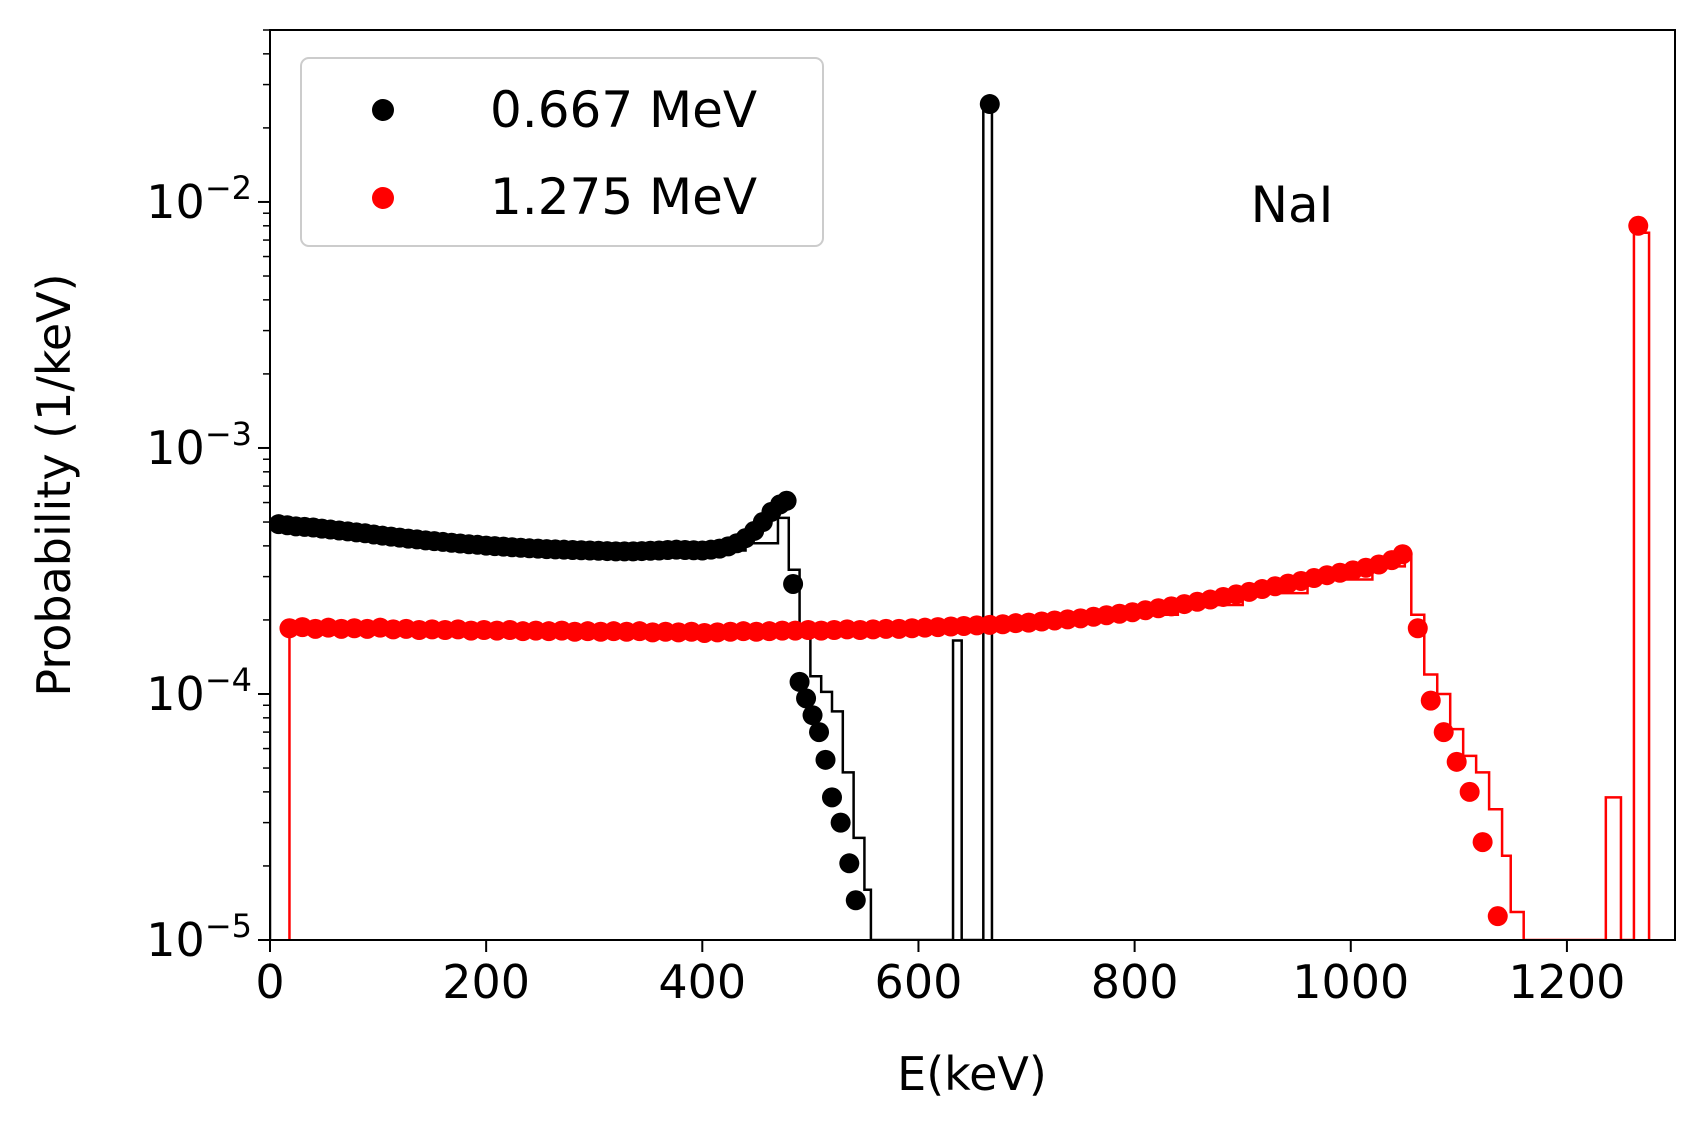  What do you see at coordinates (269, 982) in the screenshot?
I see `x-tick-label: 0` at bounding box center [269, 982].